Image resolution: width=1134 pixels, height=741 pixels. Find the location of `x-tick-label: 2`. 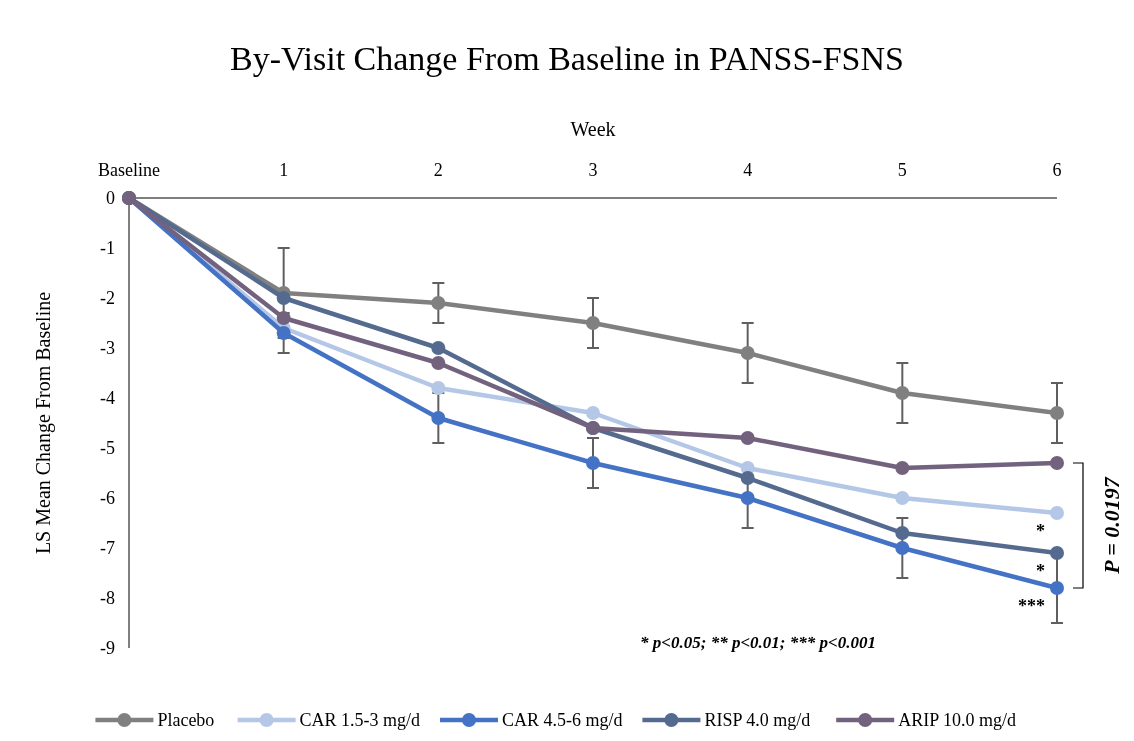

x-tick-label: 2 is located at coordinates (438, 170).